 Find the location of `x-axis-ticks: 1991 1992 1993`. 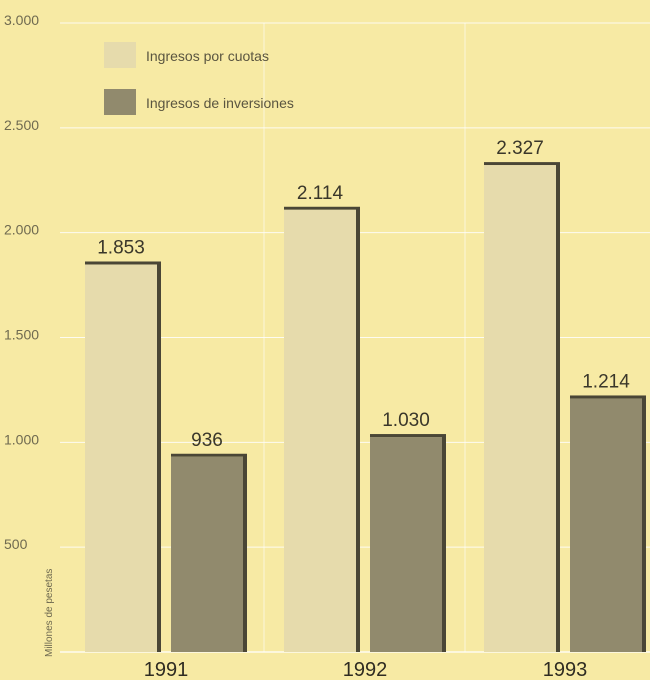

x-axis-ticks: 1991 1992 1993 is located at coordinates (366, 669).